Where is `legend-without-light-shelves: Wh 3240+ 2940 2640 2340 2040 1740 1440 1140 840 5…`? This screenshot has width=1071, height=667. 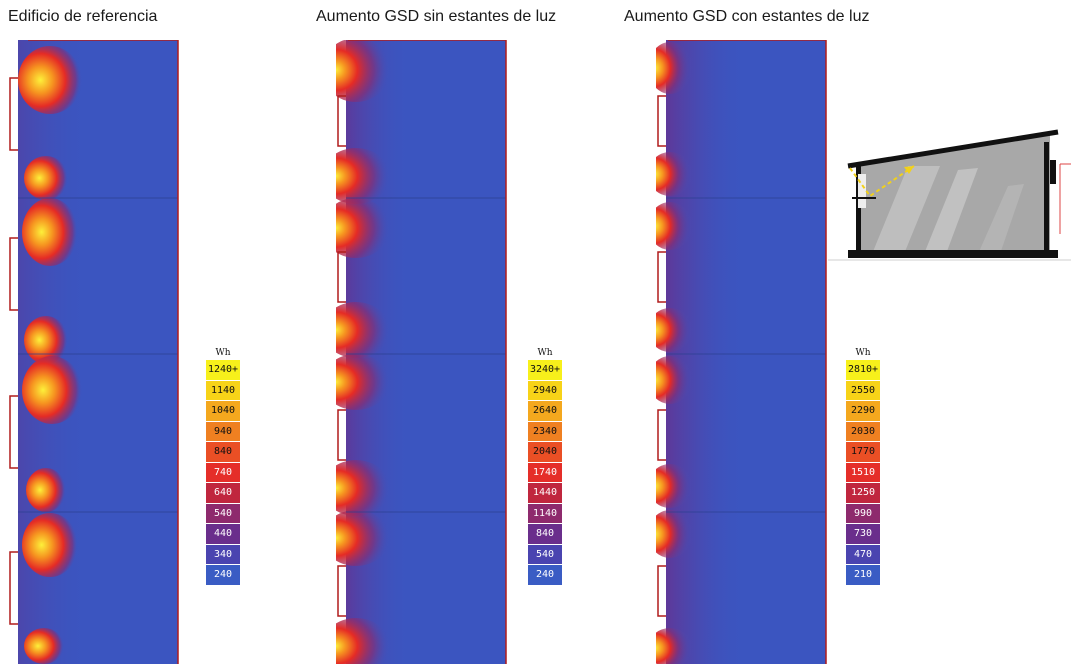 legend-without-light-shelves: Wh 3240+ 2940 2640 2340 2040 1740 1440 1140 840 5… is located at coordinates (545, 466).